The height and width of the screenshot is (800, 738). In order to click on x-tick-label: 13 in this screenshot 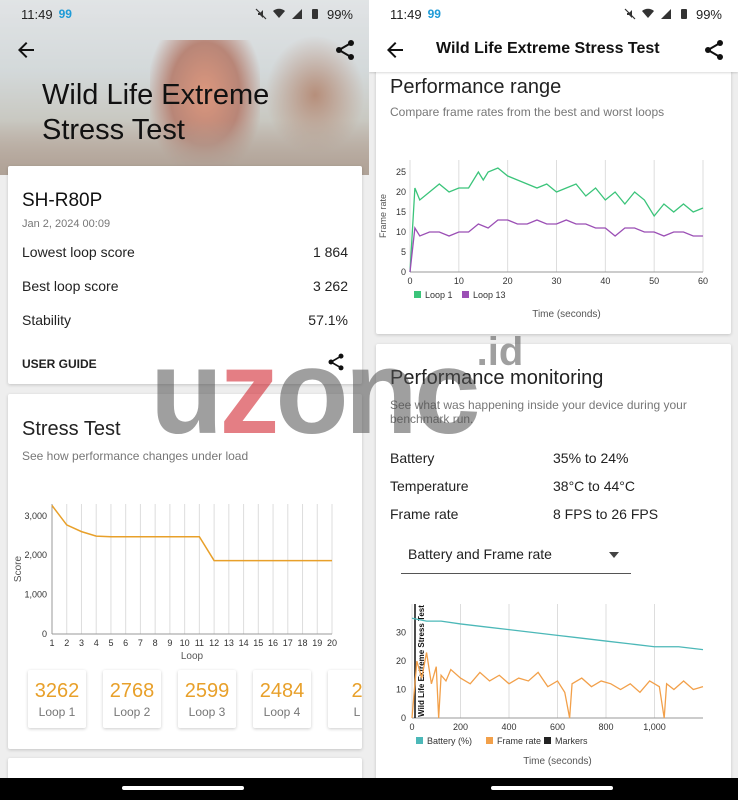, I will do `click(229, 643)`.